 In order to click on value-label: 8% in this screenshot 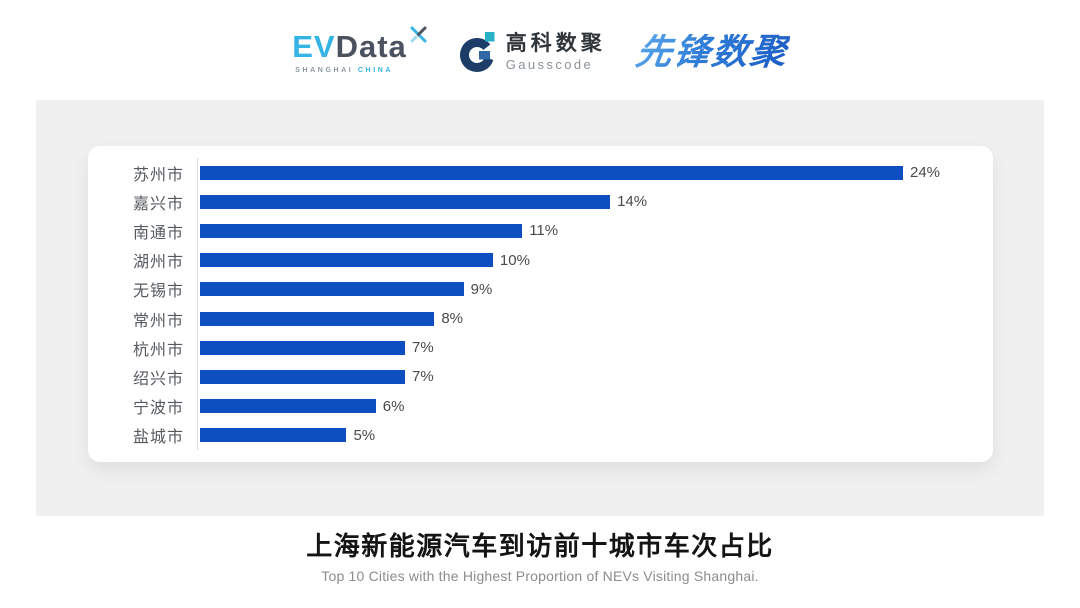, I will do `click(452, 319)`.